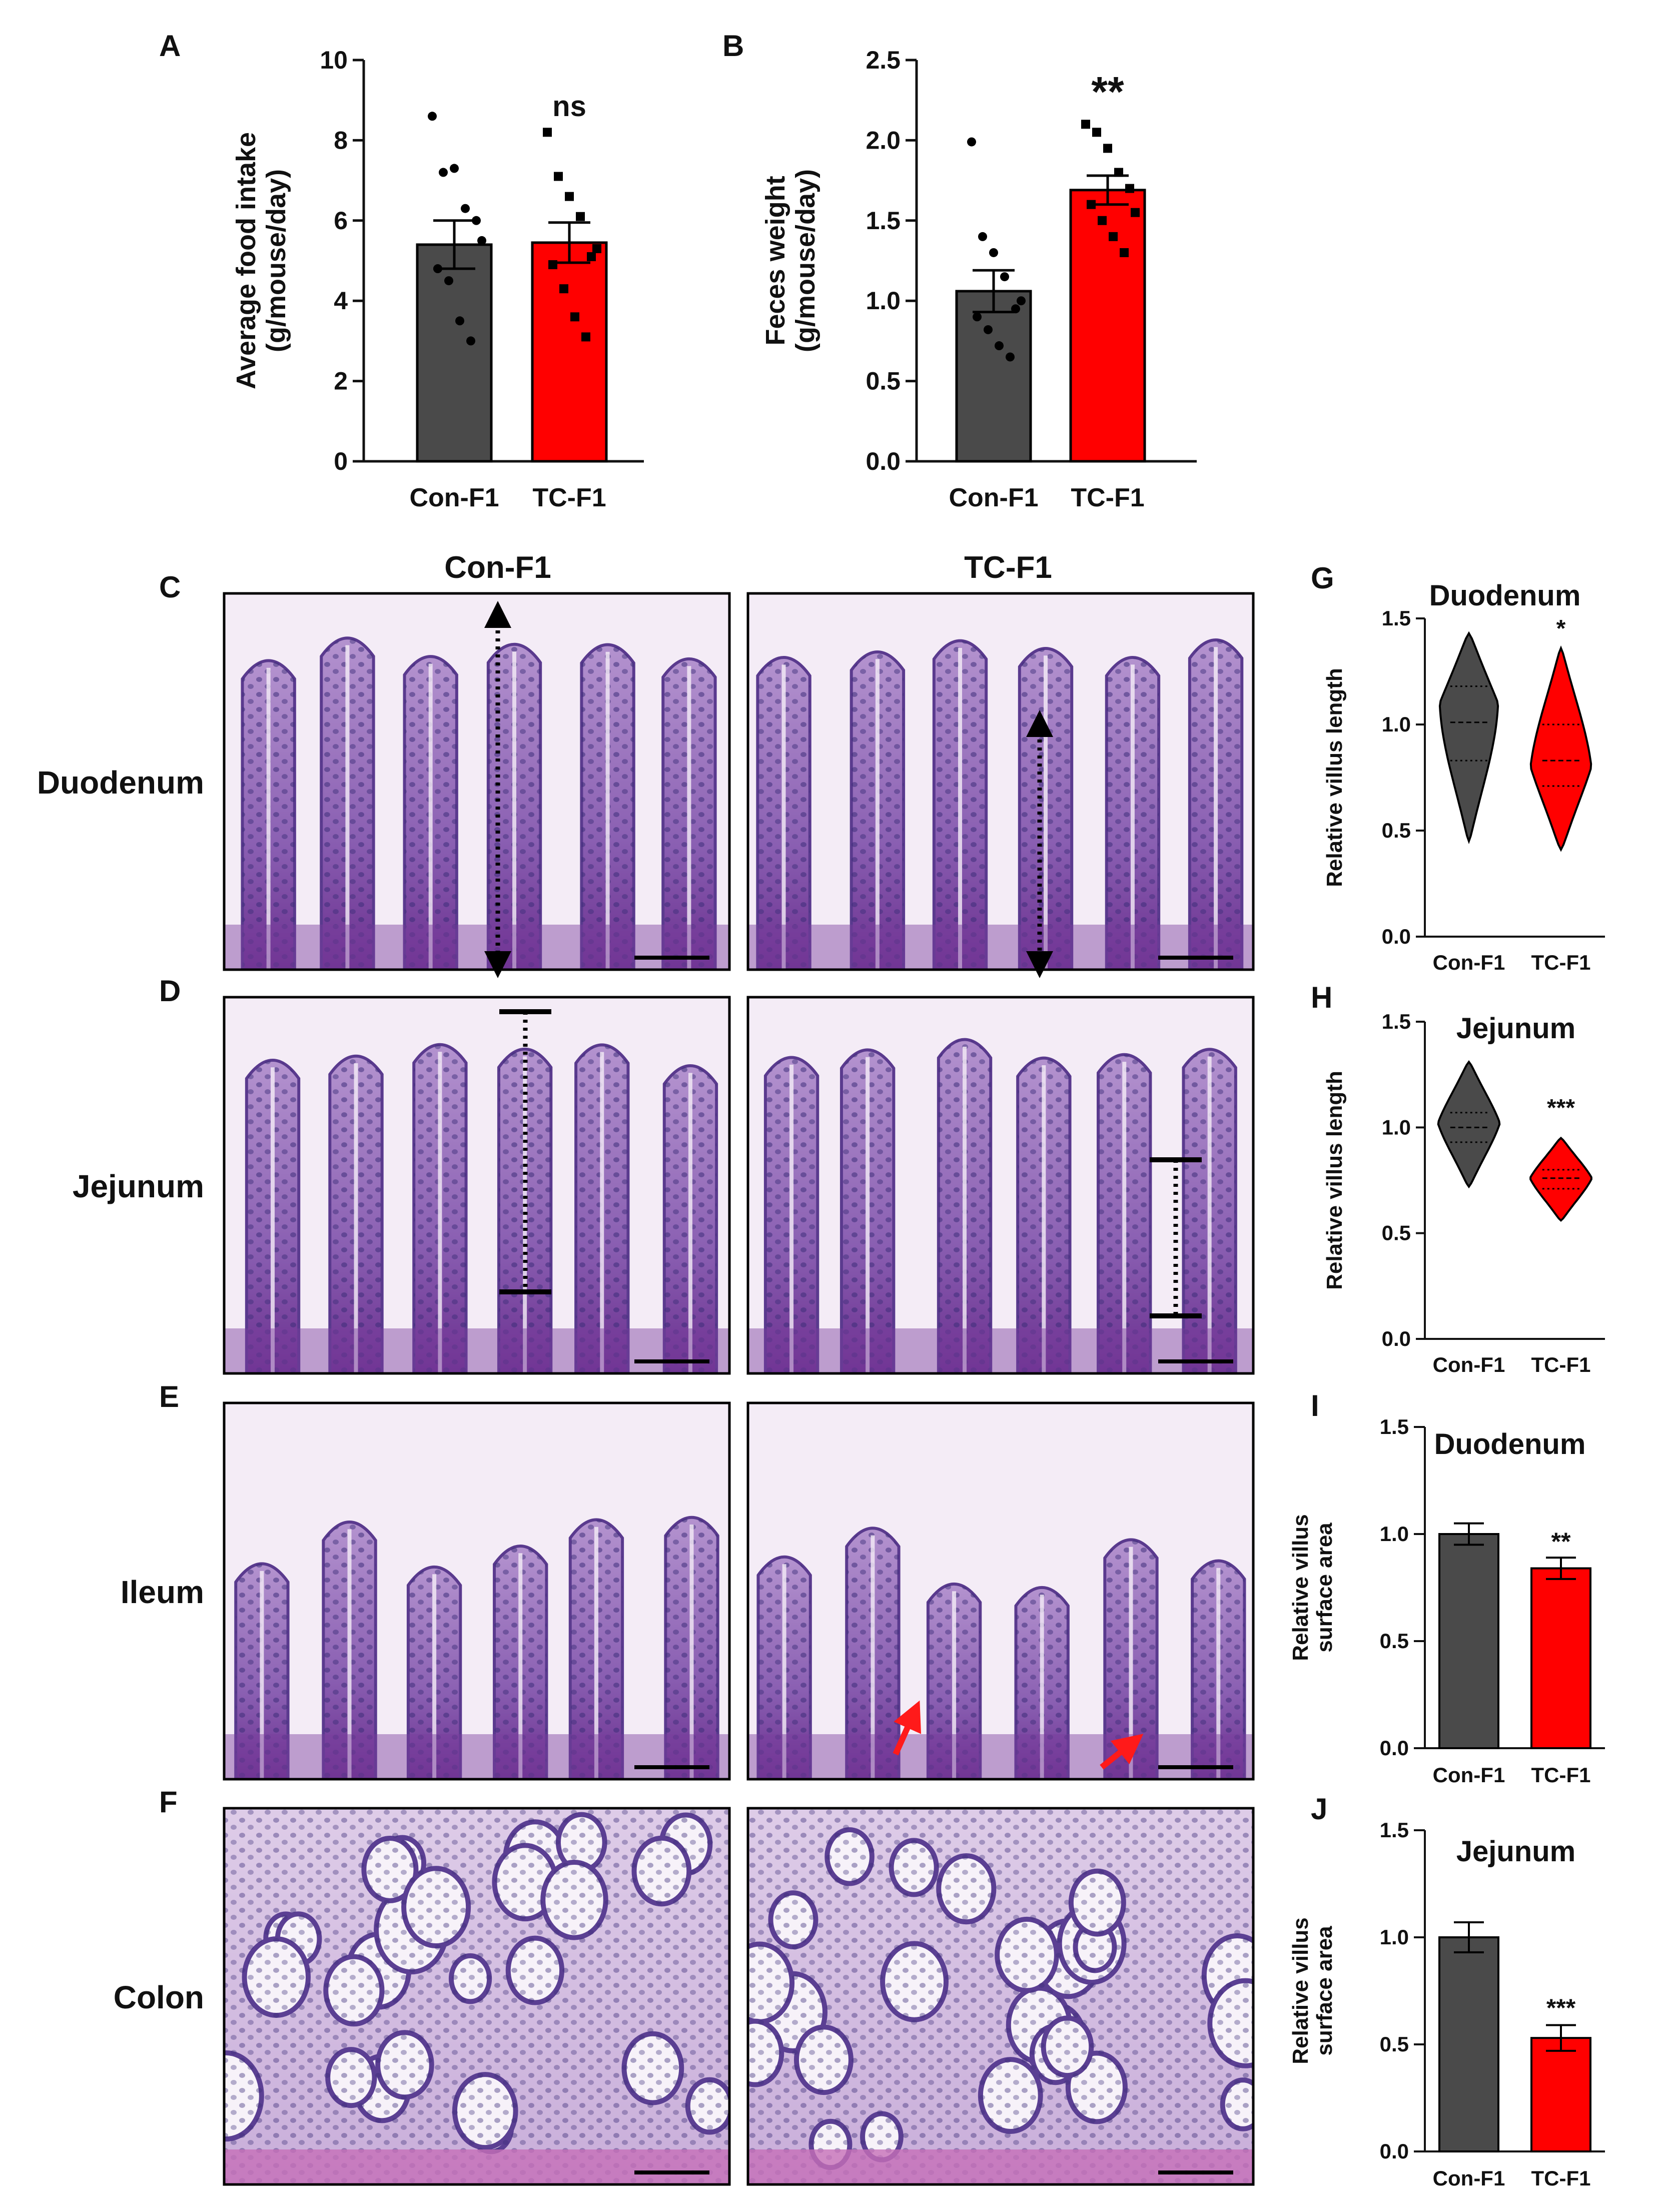 This screenshot has width=1654, height=2212. Describe the element at coordinates (341, 461) in the screenshot. I see `y-tick-label: 0` at that location.